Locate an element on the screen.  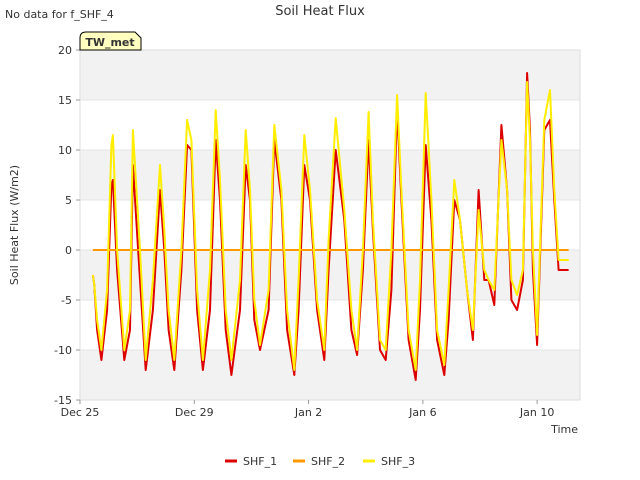
y-tick-label: 20 is located at coordinates (65, 50).